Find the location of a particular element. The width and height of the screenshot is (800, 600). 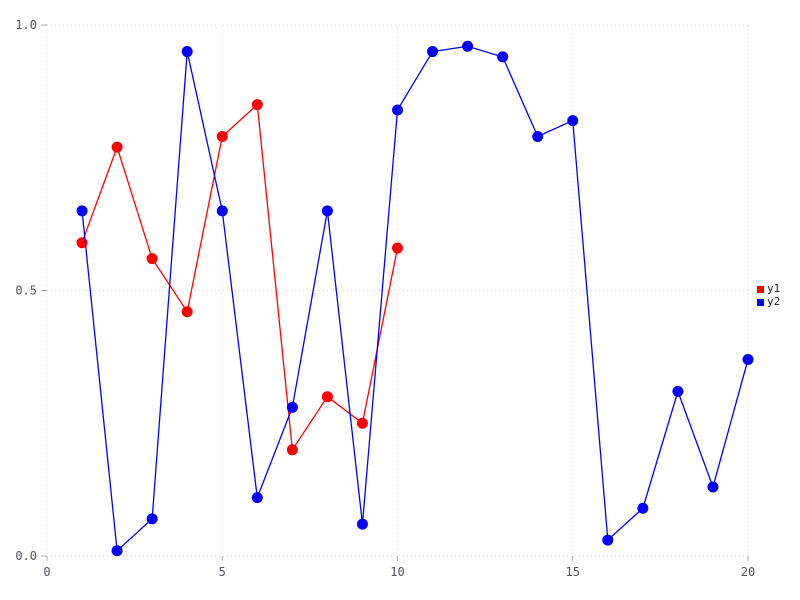

legend-entry-y1: y1 is located at coordinates (768, 289).